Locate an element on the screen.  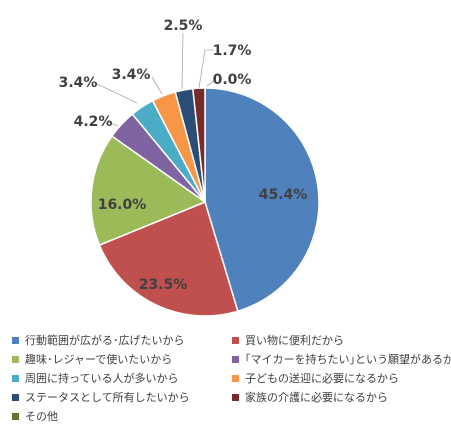
legend-item-4: ｢マイカーを持ちたい｣という願望があるから is located at coordinates (341, 359).